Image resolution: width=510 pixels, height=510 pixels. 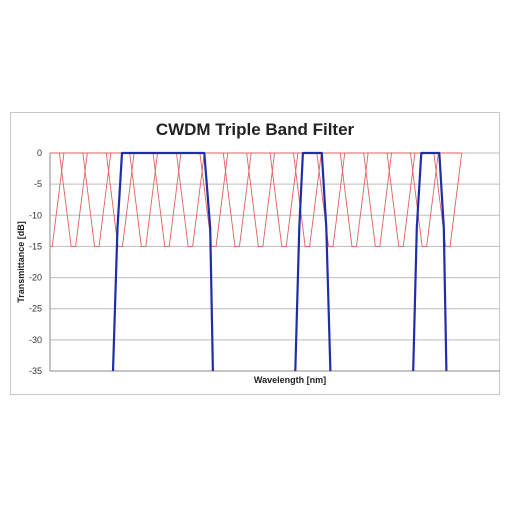 I want to click on y-tick-label-6: -30, so click(x=35, y=340).